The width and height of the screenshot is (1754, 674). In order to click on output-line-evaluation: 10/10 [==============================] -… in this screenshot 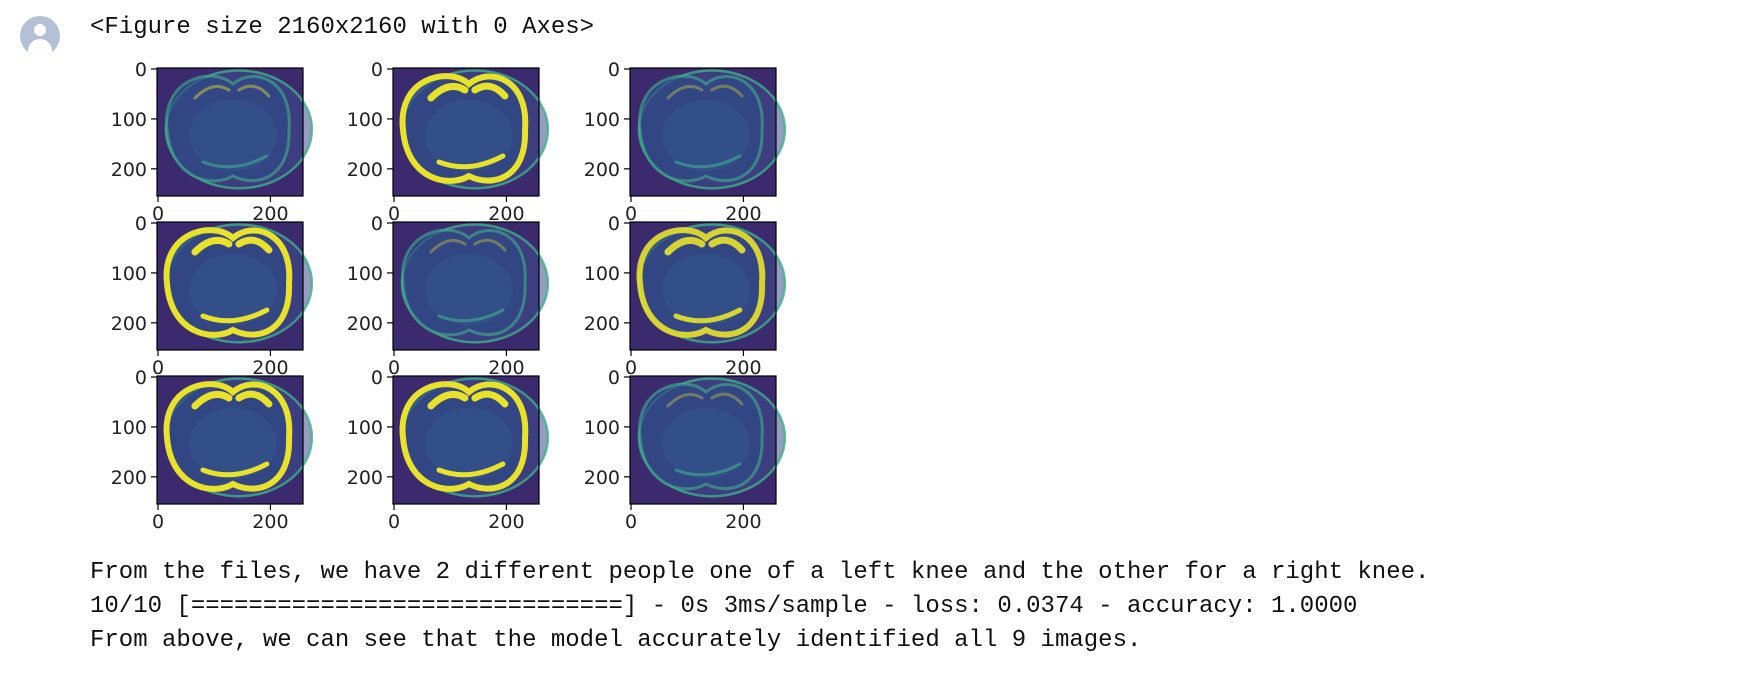, I will do `click(724, 606)`.